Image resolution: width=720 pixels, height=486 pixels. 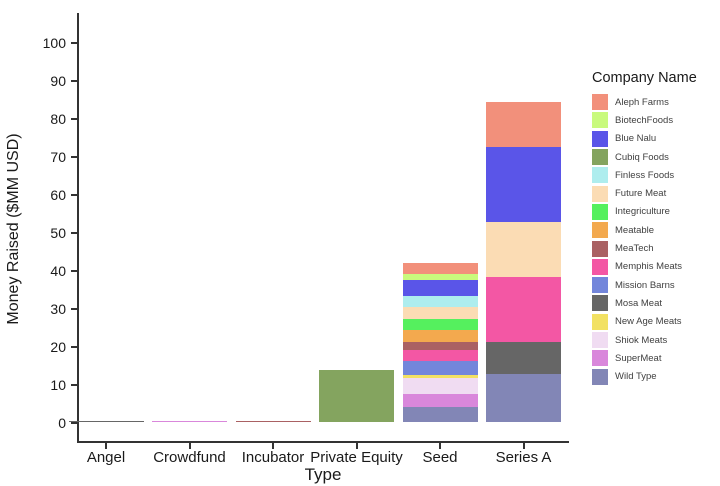 What do you see at coordinates (440, 288) in the screenshot?
I see `bar-segment-seed-blue-nalu` at bounding box center [440, 288].